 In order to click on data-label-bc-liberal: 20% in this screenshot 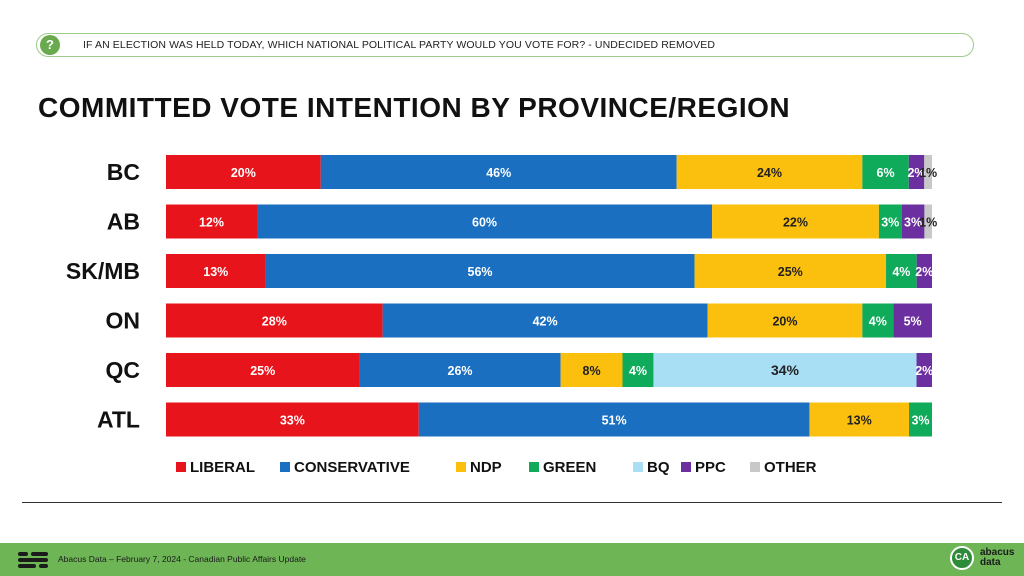, I will do `click(243, 173)`.